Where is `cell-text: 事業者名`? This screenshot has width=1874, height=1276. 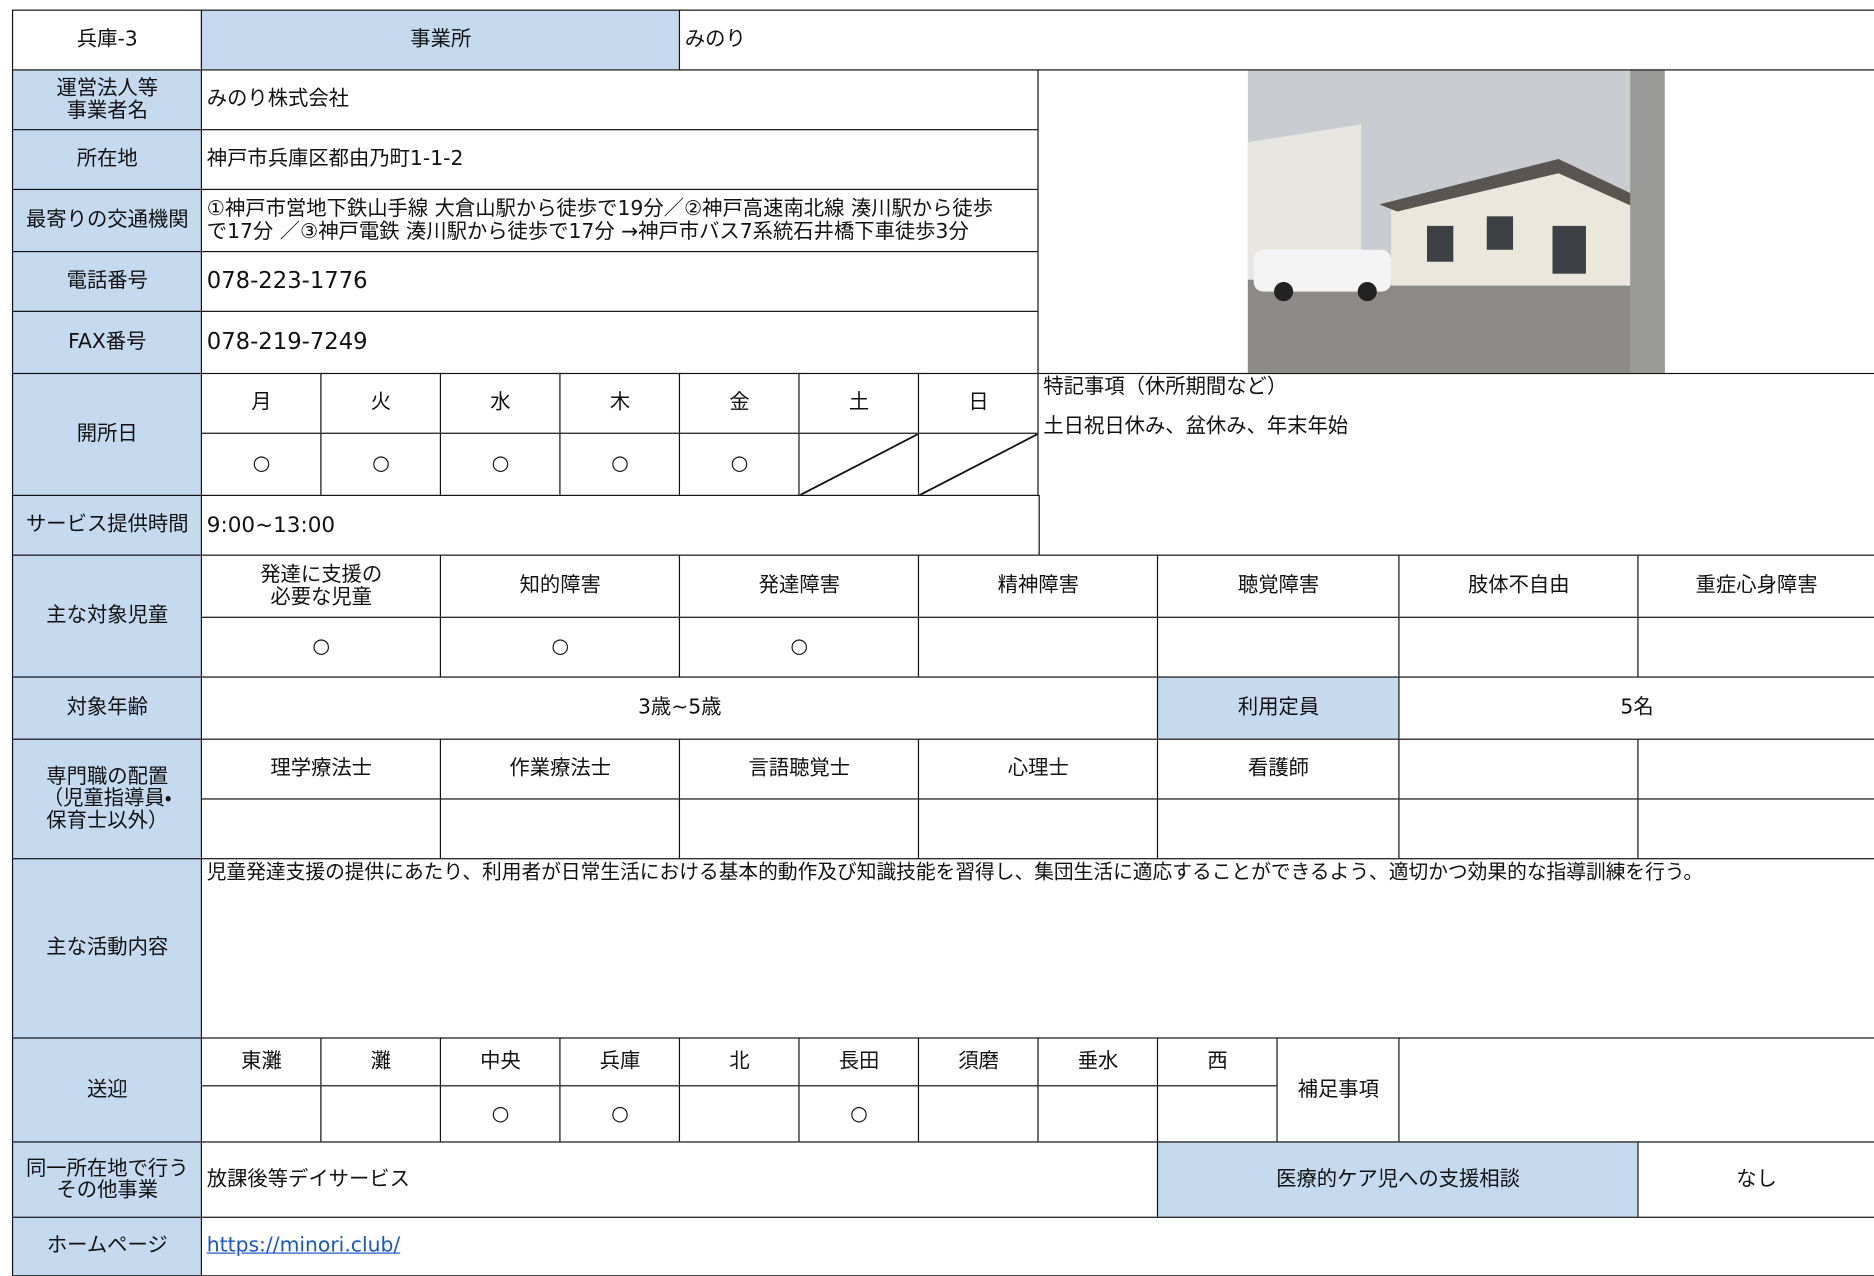 cell-text: 事業者名 is located at coordinates (107, 110).